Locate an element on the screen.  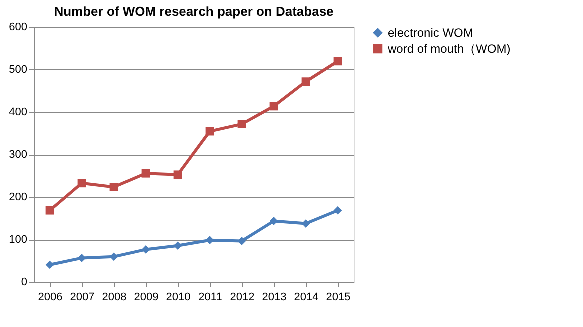
x-tick-label: 2009 is located at coordinates (146, 298).